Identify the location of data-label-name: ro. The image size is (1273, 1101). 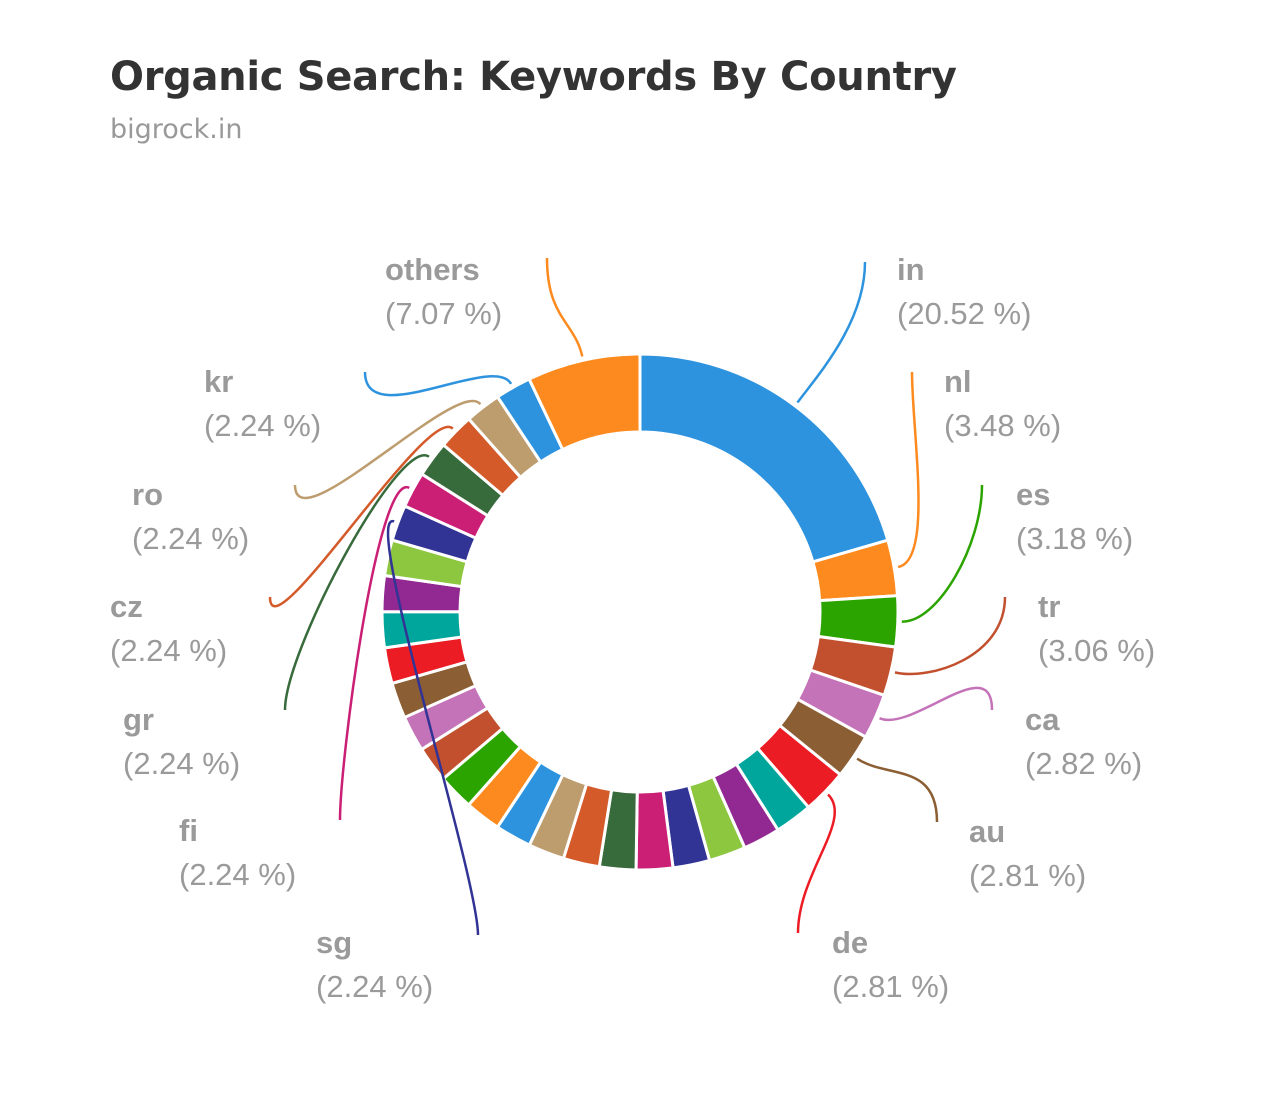
(147, 494).